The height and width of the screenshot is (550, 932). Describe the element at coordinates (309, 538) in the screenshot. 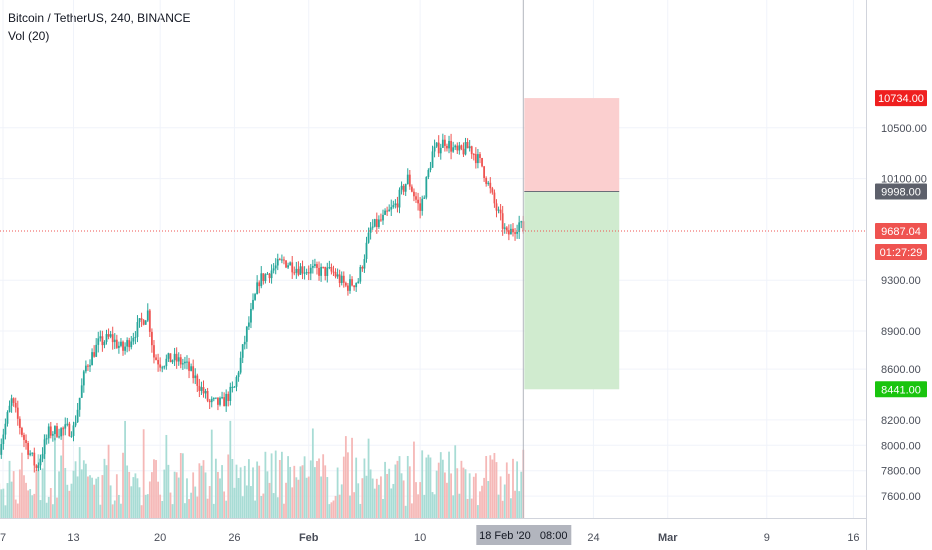

I see `x-tick-label: Feb` at that location.